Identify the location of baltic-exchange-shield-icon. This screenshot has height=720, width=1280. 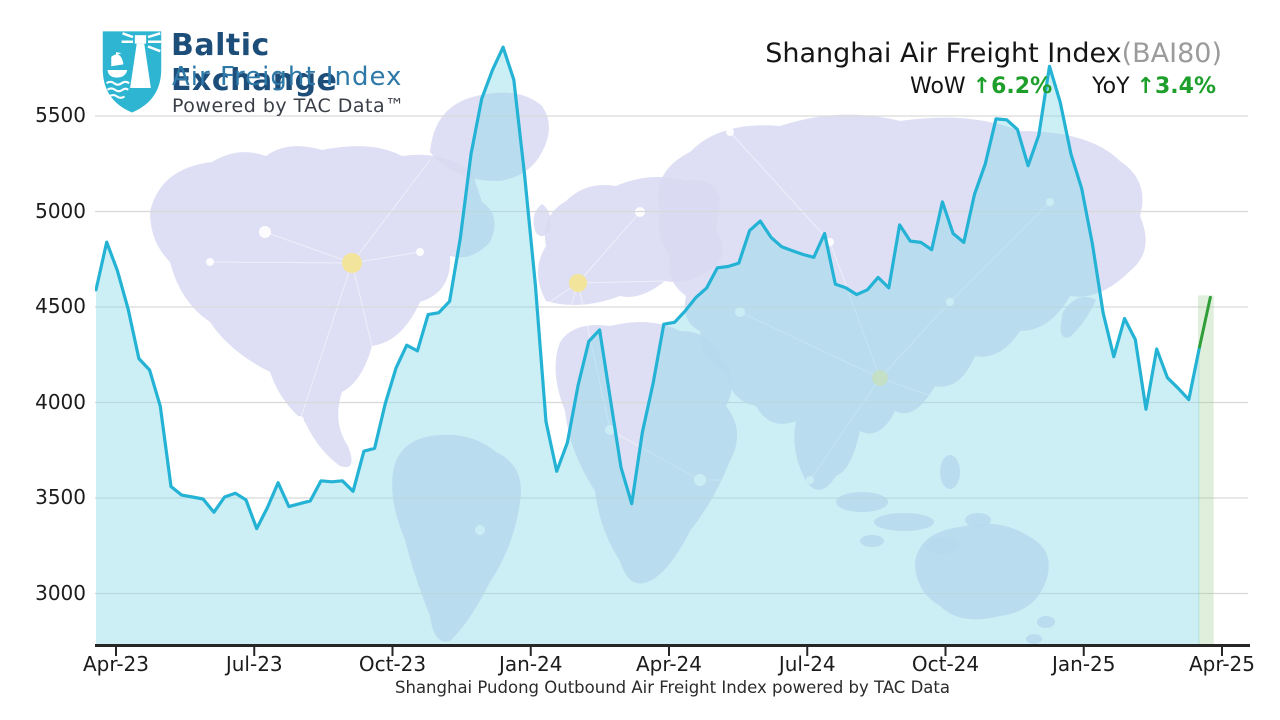
(132, 72).